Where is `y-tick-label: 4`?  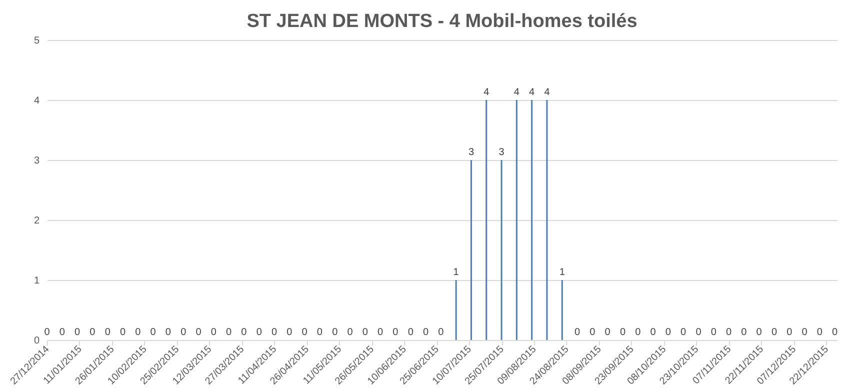 y-tick-label: 4 is located at coordinates (37, 101).